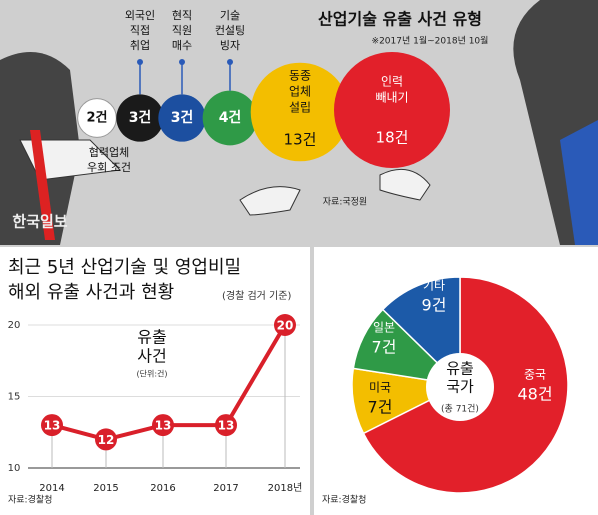 The height and width of the screenshot is (515, 598). Describe the element at coordinates (140, 15) in the screenshot. I see `category-label: 외국인` at that location.